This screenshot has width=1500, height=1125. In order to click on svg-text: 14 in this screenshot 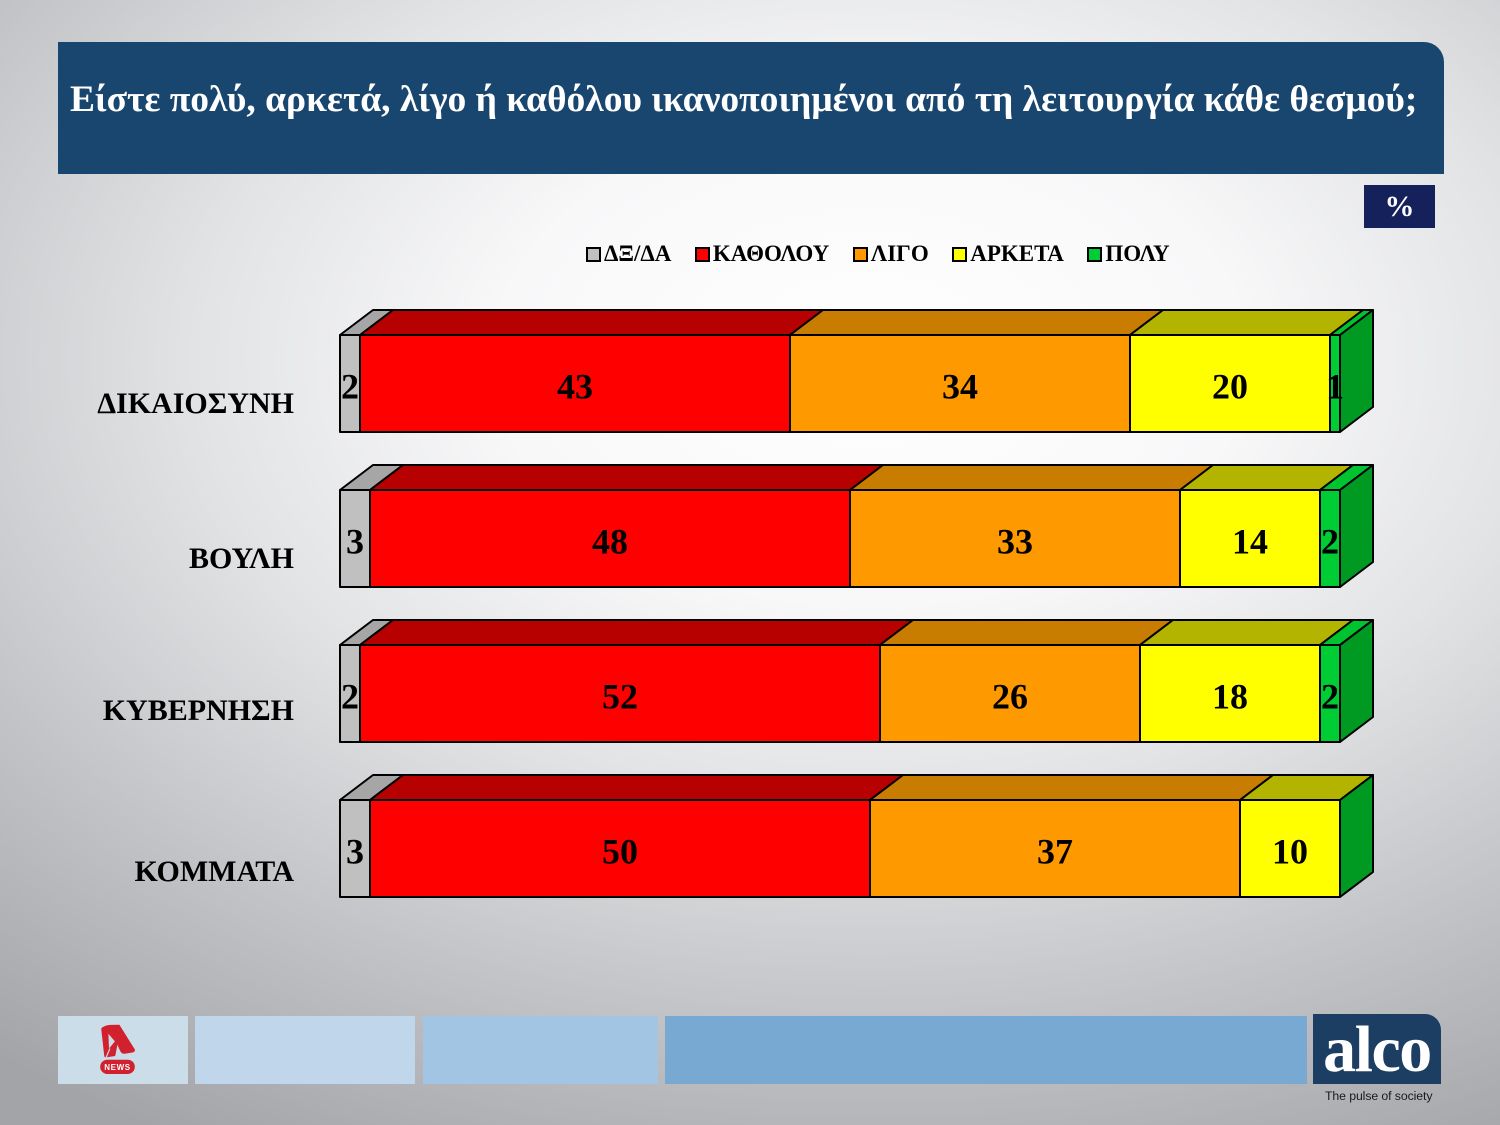, I will do `click(1250, 542)`.